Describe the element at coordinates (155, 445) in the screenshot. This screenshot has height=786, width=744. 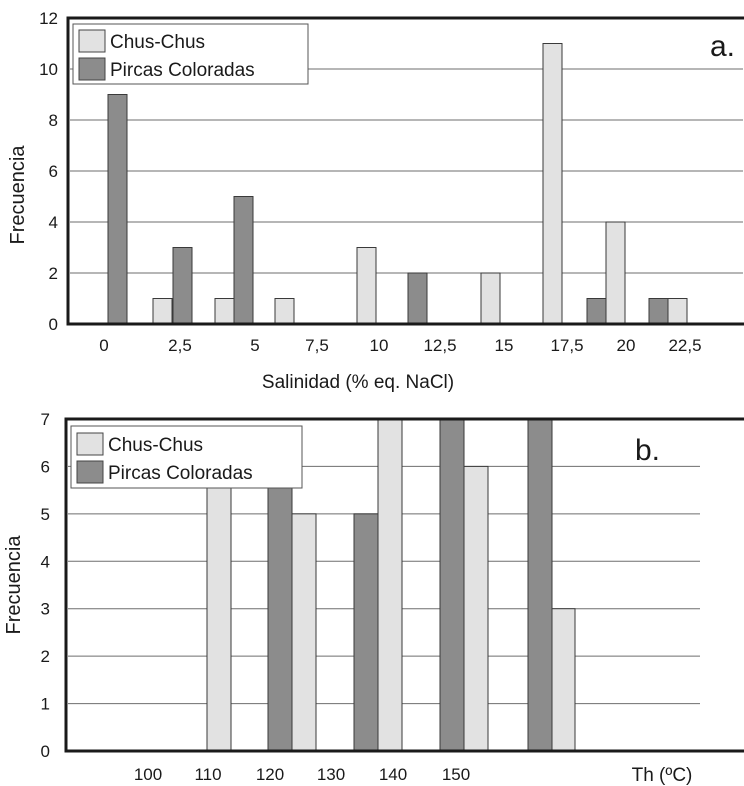
I see `panel-b-legend-label-chus-chus: Chus-Chus` at that location.